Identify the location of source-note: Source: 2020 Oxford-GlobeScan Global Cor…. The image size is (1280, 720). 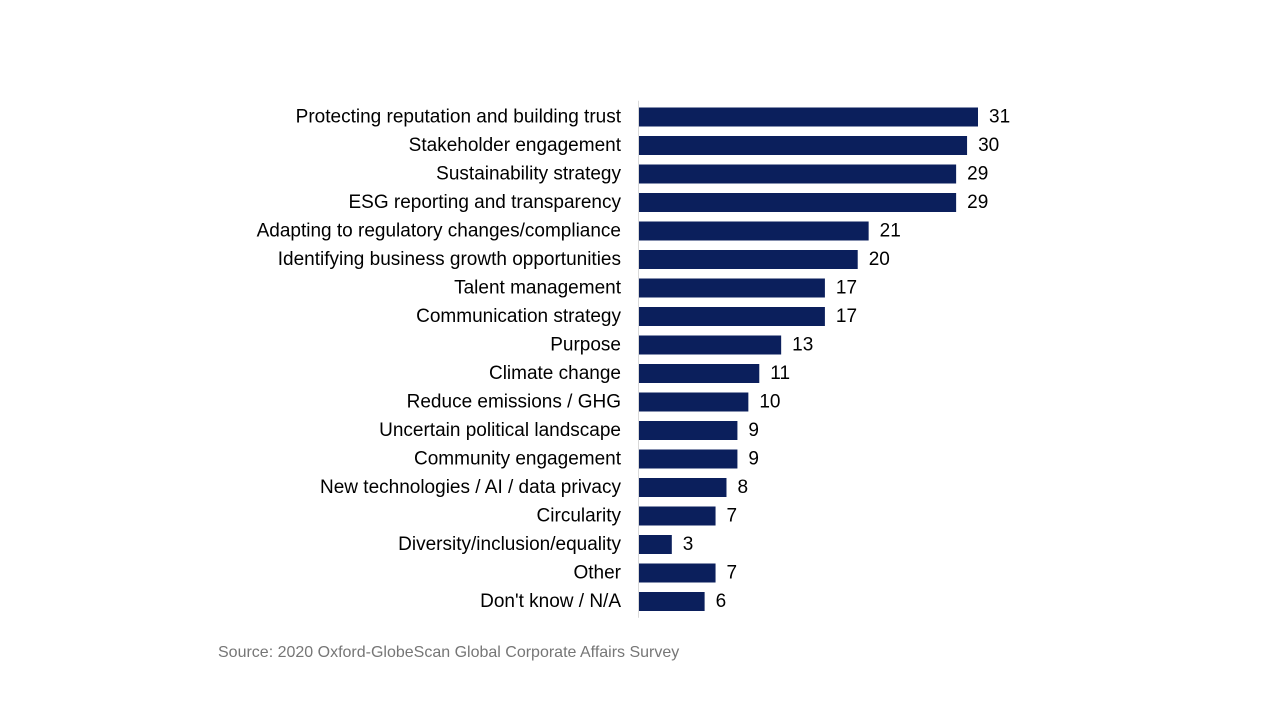
(449, 652).